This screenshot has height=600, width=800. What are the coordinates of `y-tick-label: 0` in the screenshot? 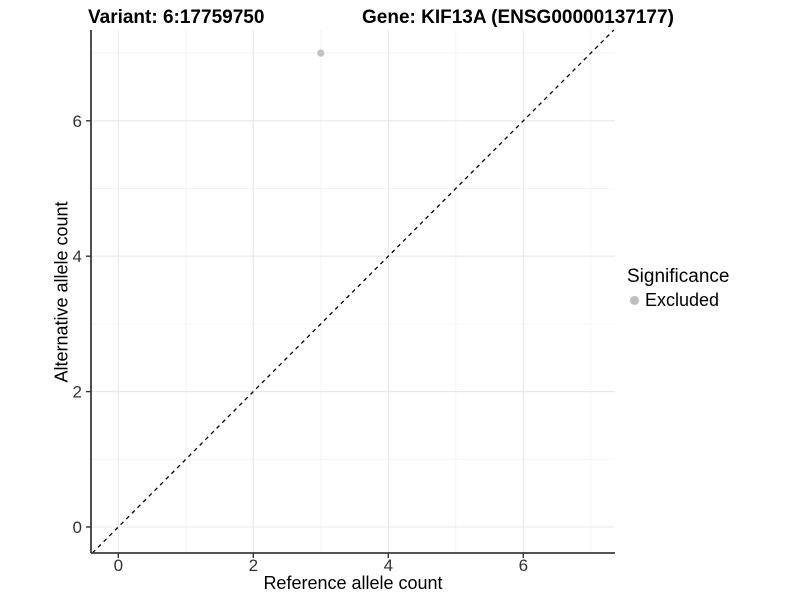 It's located at (77, 527).